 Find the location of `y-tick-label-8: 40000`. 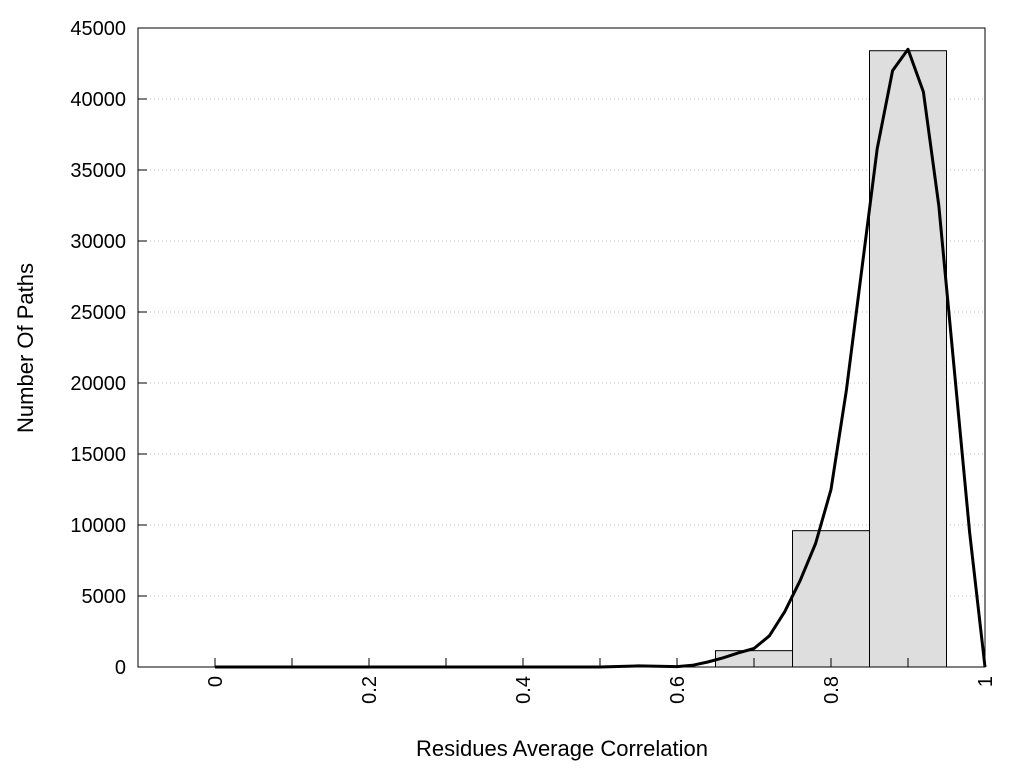

y-tick-label-8: 40000 is located at coordinates (98, 100).